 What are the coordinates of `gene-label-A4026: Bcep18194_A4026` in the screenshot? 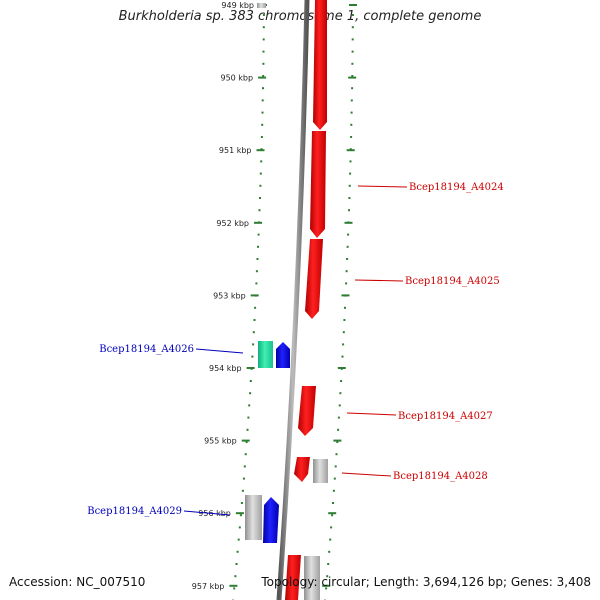 It's located at (146, 349).